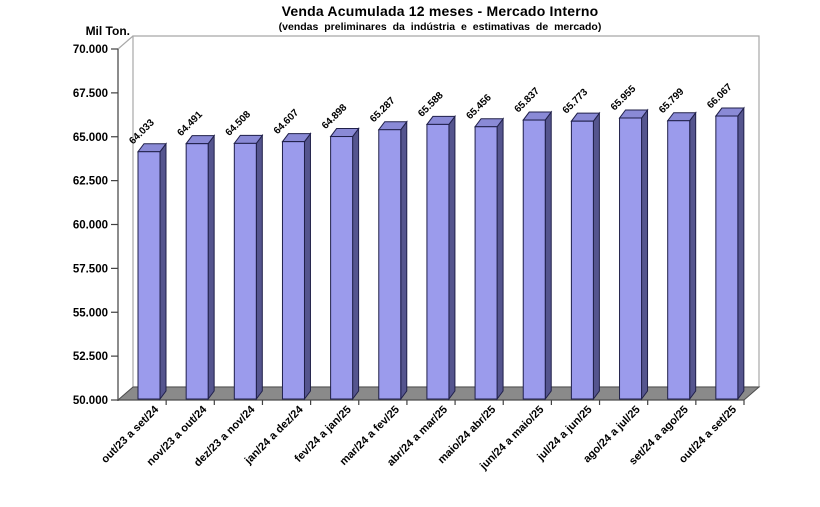 The image size is (820, 507). Describe the element at coordinates (90, 94) in the screenshot. I see `y-tick-label: 67.500` at that location.